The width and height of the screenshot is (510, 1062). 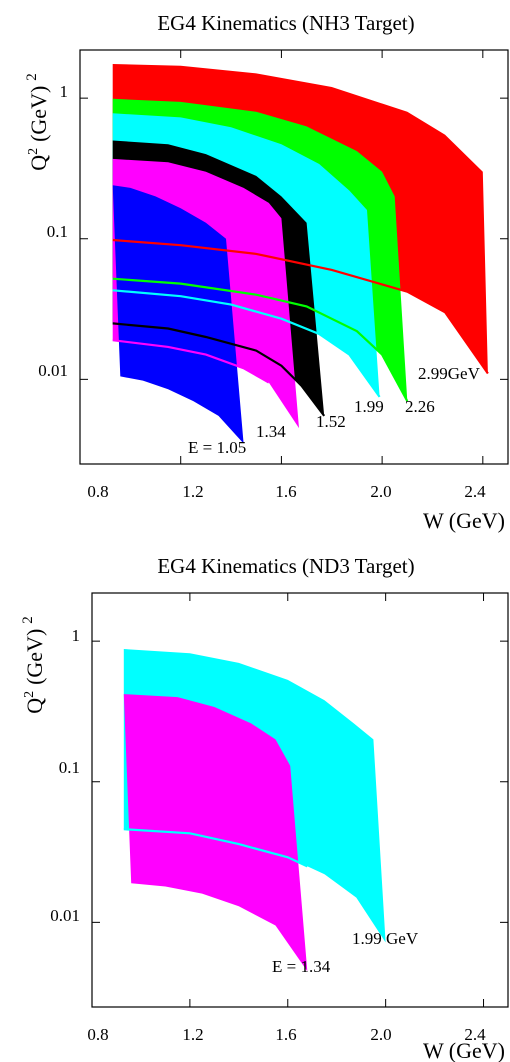 What do you see at coordinates (369, 406) in the screenshot?
I see `energy-label: 1.99` at bounding box center [369, 406].